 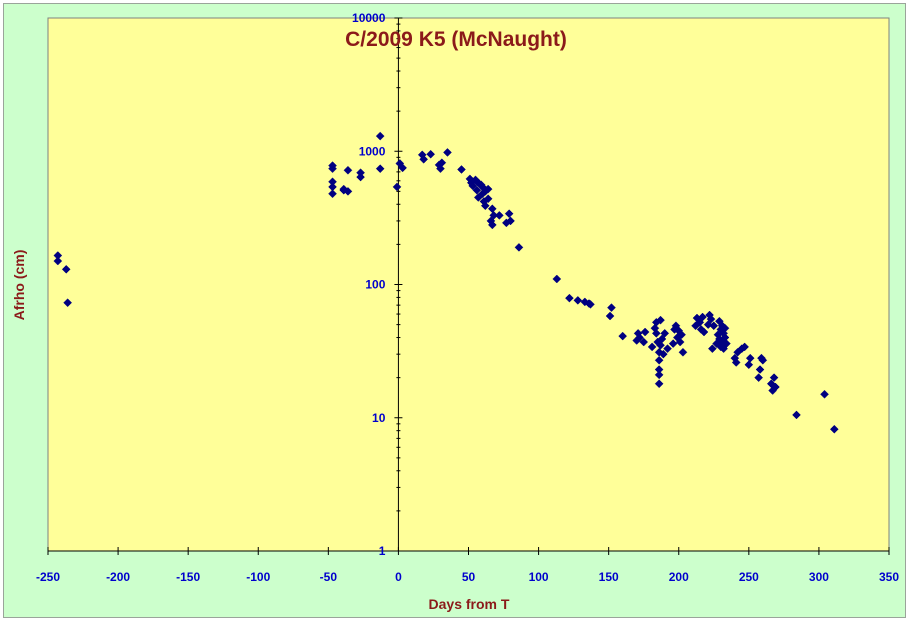 I want to click on x-tick-label: 300, so click(x=819, y=577).